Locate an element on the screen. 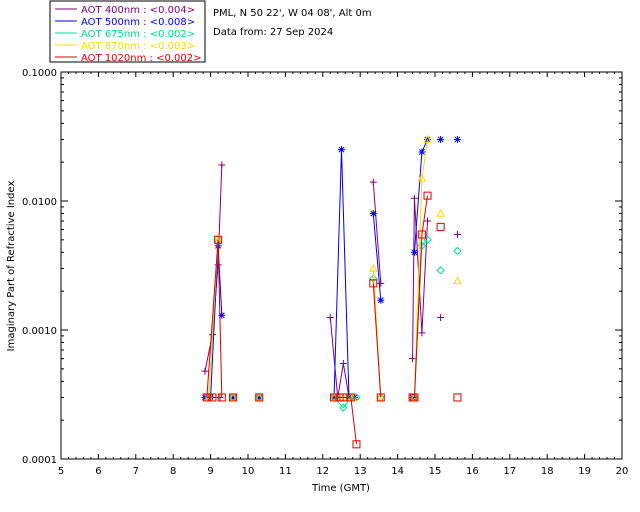 The height and width of the screenshot is (512, 640). x-tick-label: 13 is located at coordinates (360, 471).